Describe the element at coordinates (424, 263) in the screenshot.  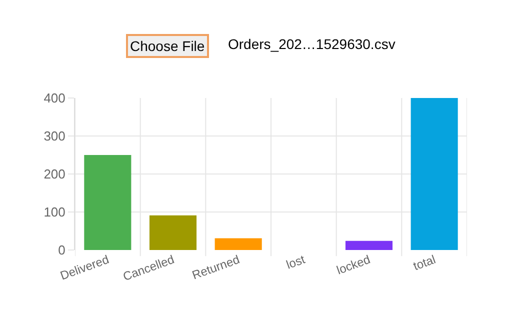
I see `x-tick-label: total` at that location.